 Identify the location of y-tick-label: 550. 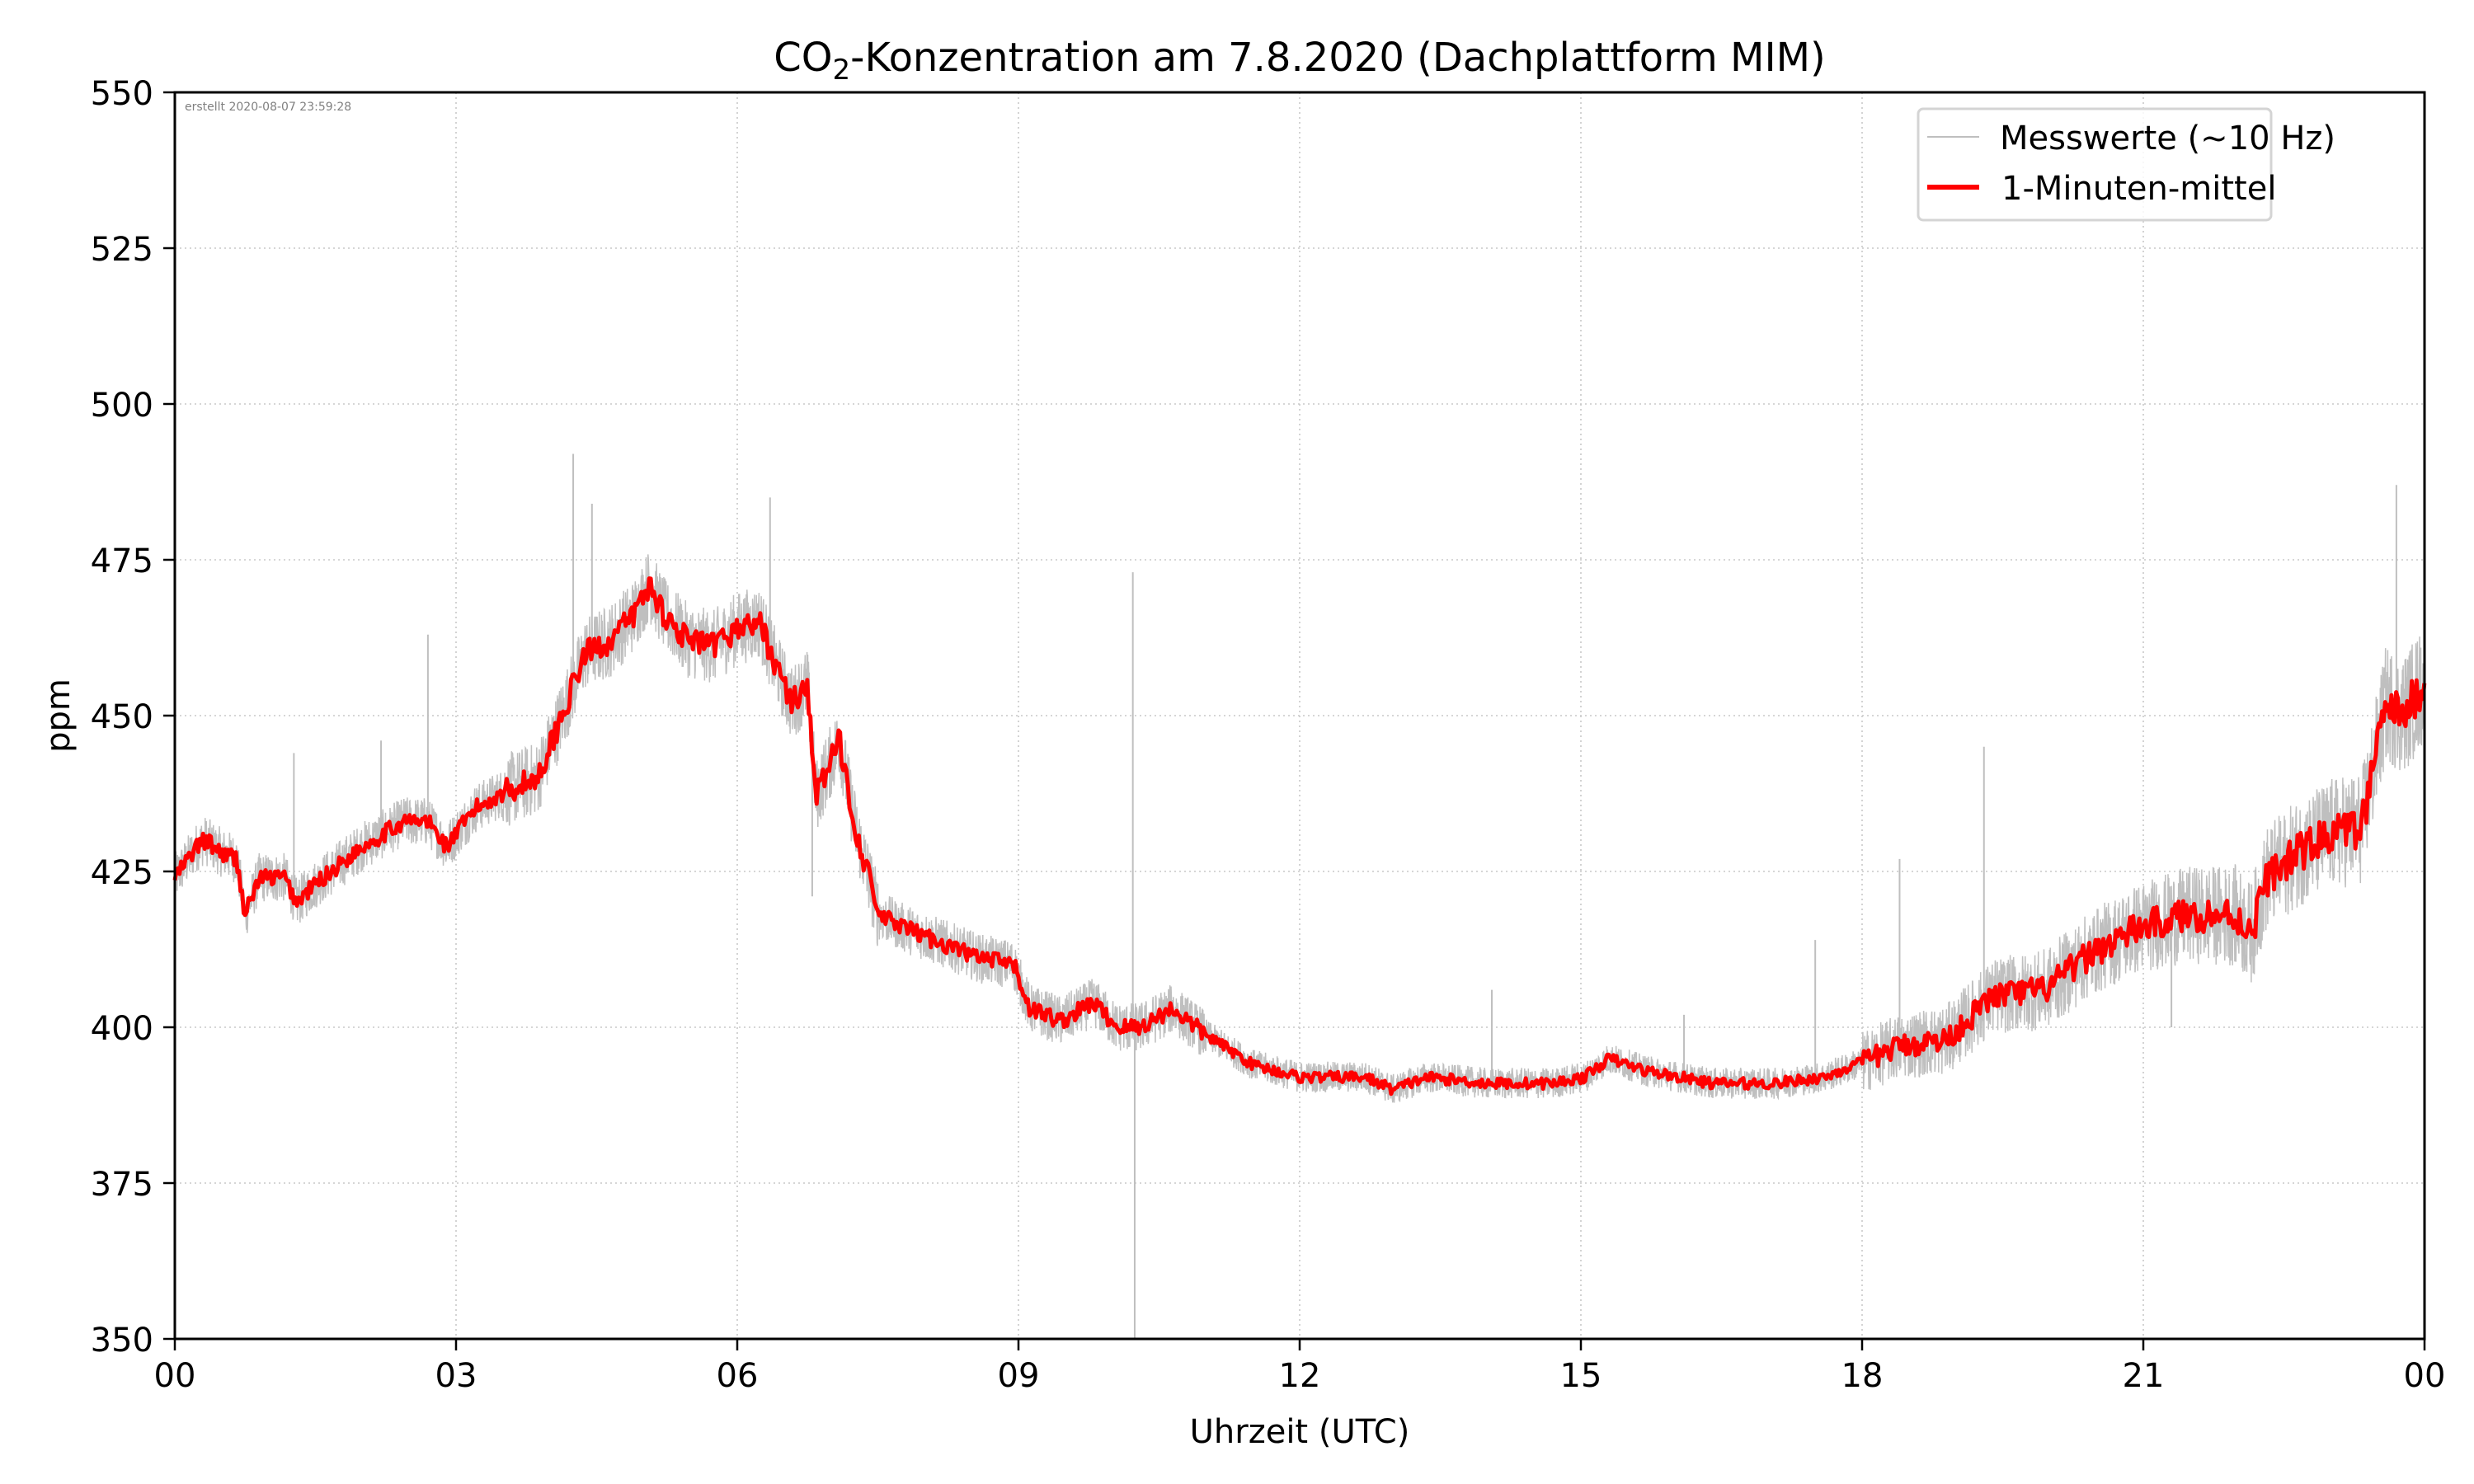
(122, 94).